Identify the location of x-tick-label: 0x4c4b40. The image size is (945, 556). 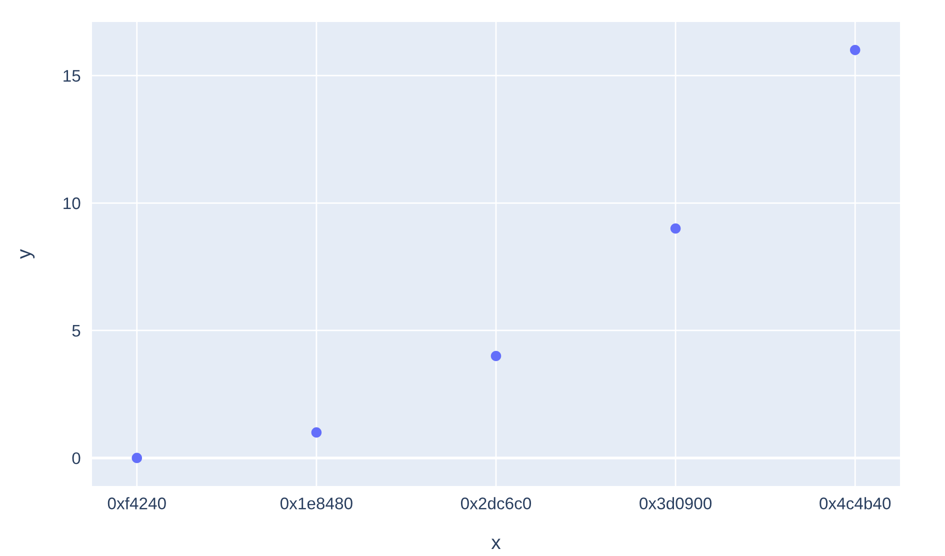
(855, 503).